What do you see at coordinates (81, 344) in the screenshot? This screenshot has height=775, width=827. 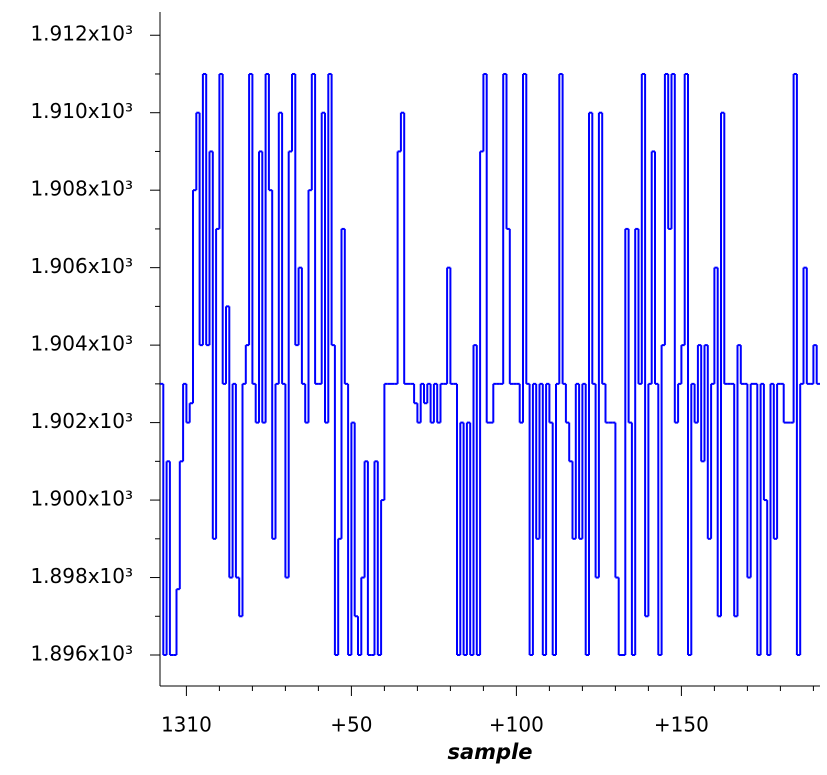 I see `y-tick-label: 1.904x10³` at bounding box center [81, 344].